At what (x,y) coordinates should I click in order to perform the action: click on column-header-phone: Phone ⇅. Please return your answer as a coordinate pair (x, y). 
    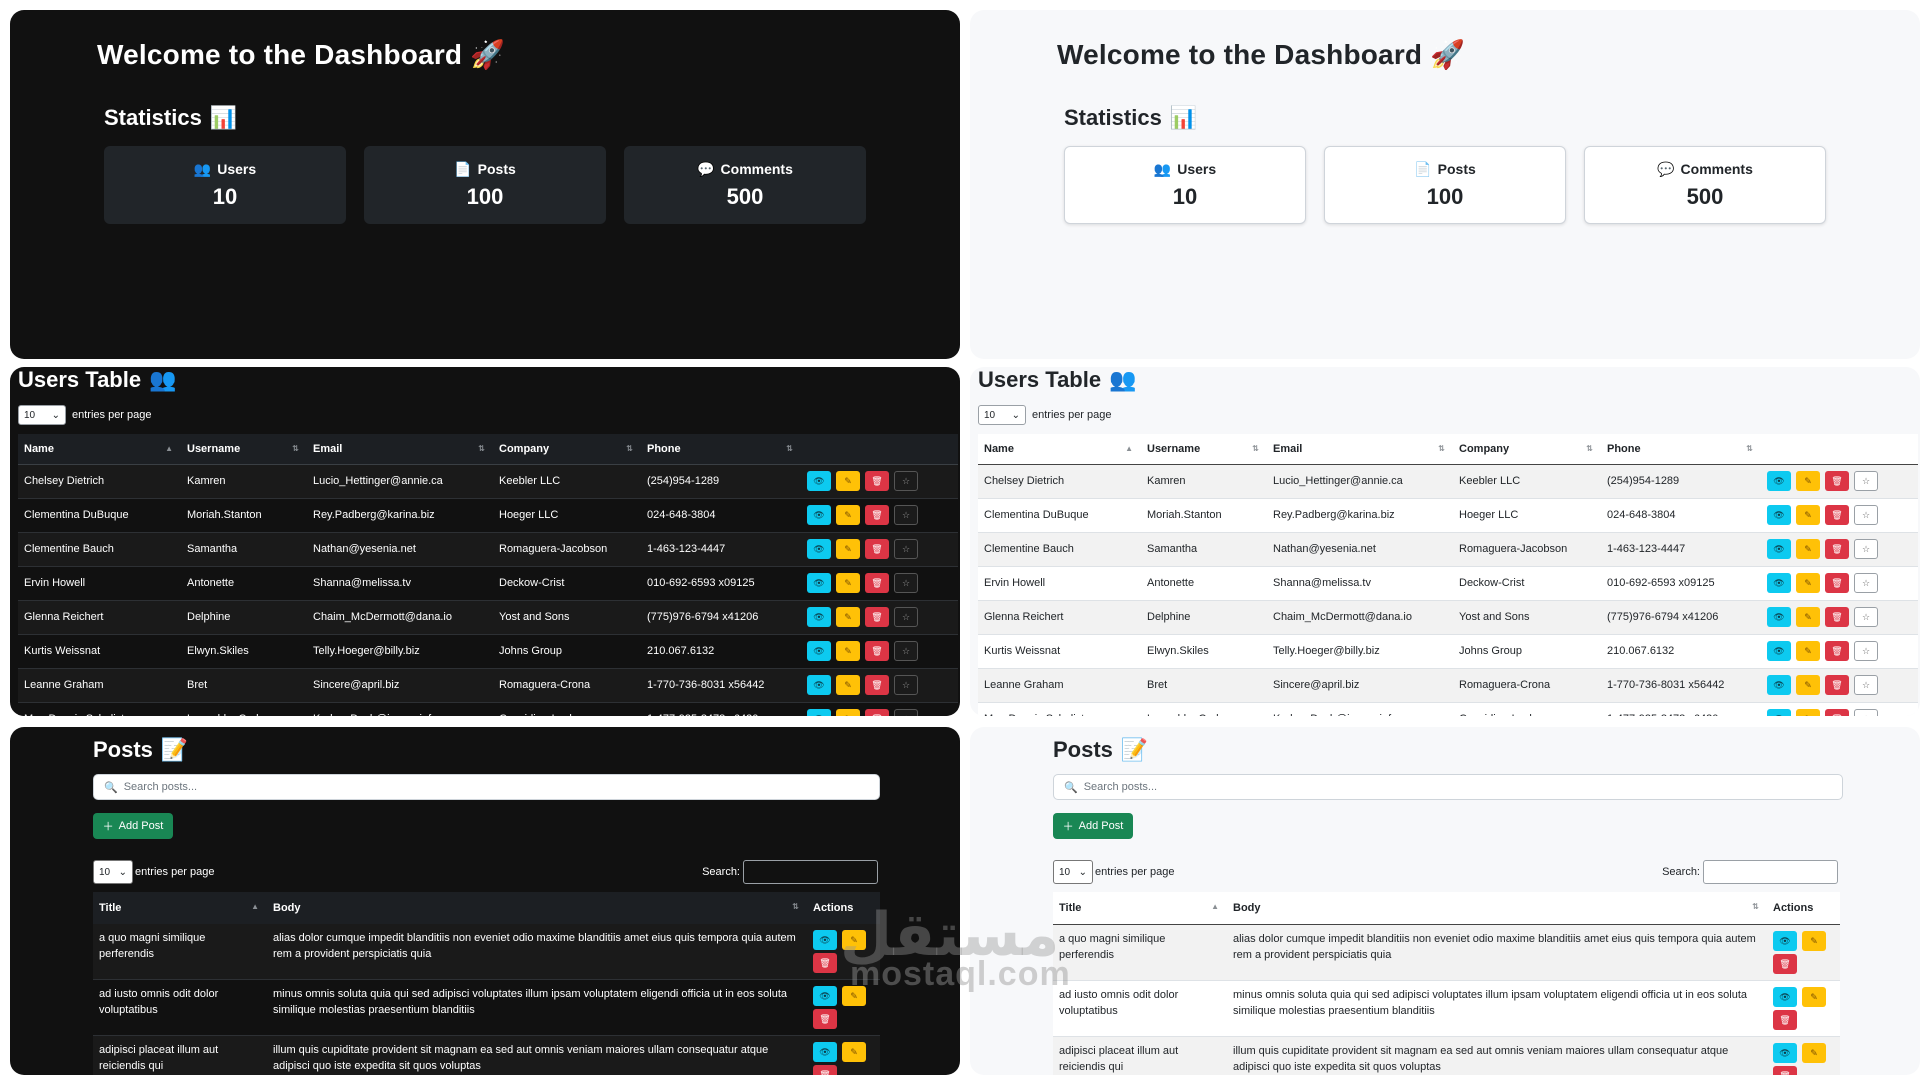
    Looking at the image, I should click on (1681, 449).